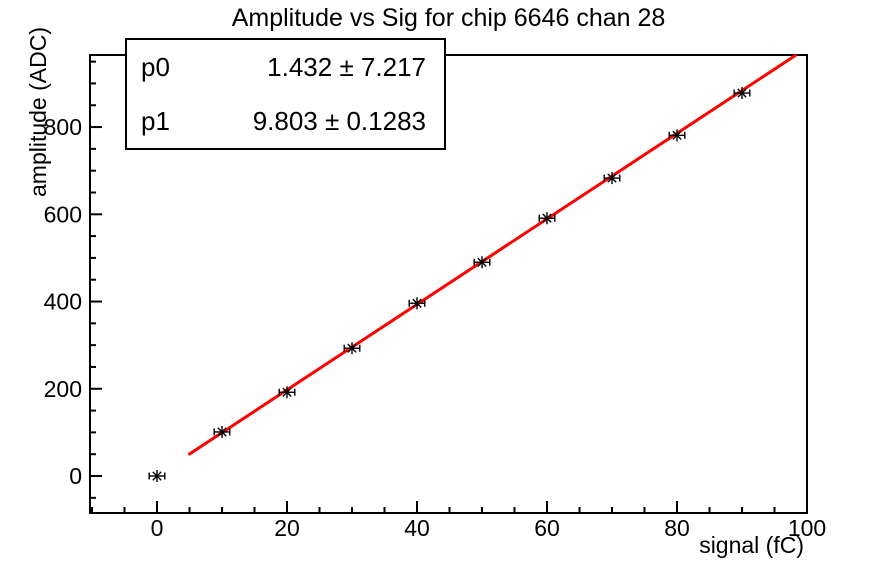  What do you see at coordinates (448, 18) in the screenshot?
I see `chart-title: Amplitude vs Sig for chip 6646 chan 28` at bounding box center [448, 18].